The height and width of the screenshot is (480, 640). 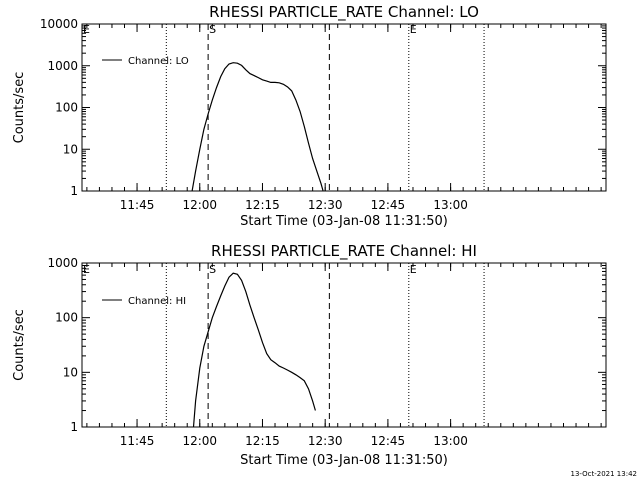 What do you see at coordinates (344, 12) in the screenshot?
I see `chart-title: RHESSI PARTICLE_RATE Channel: LO` at bounding box center [344, 12].